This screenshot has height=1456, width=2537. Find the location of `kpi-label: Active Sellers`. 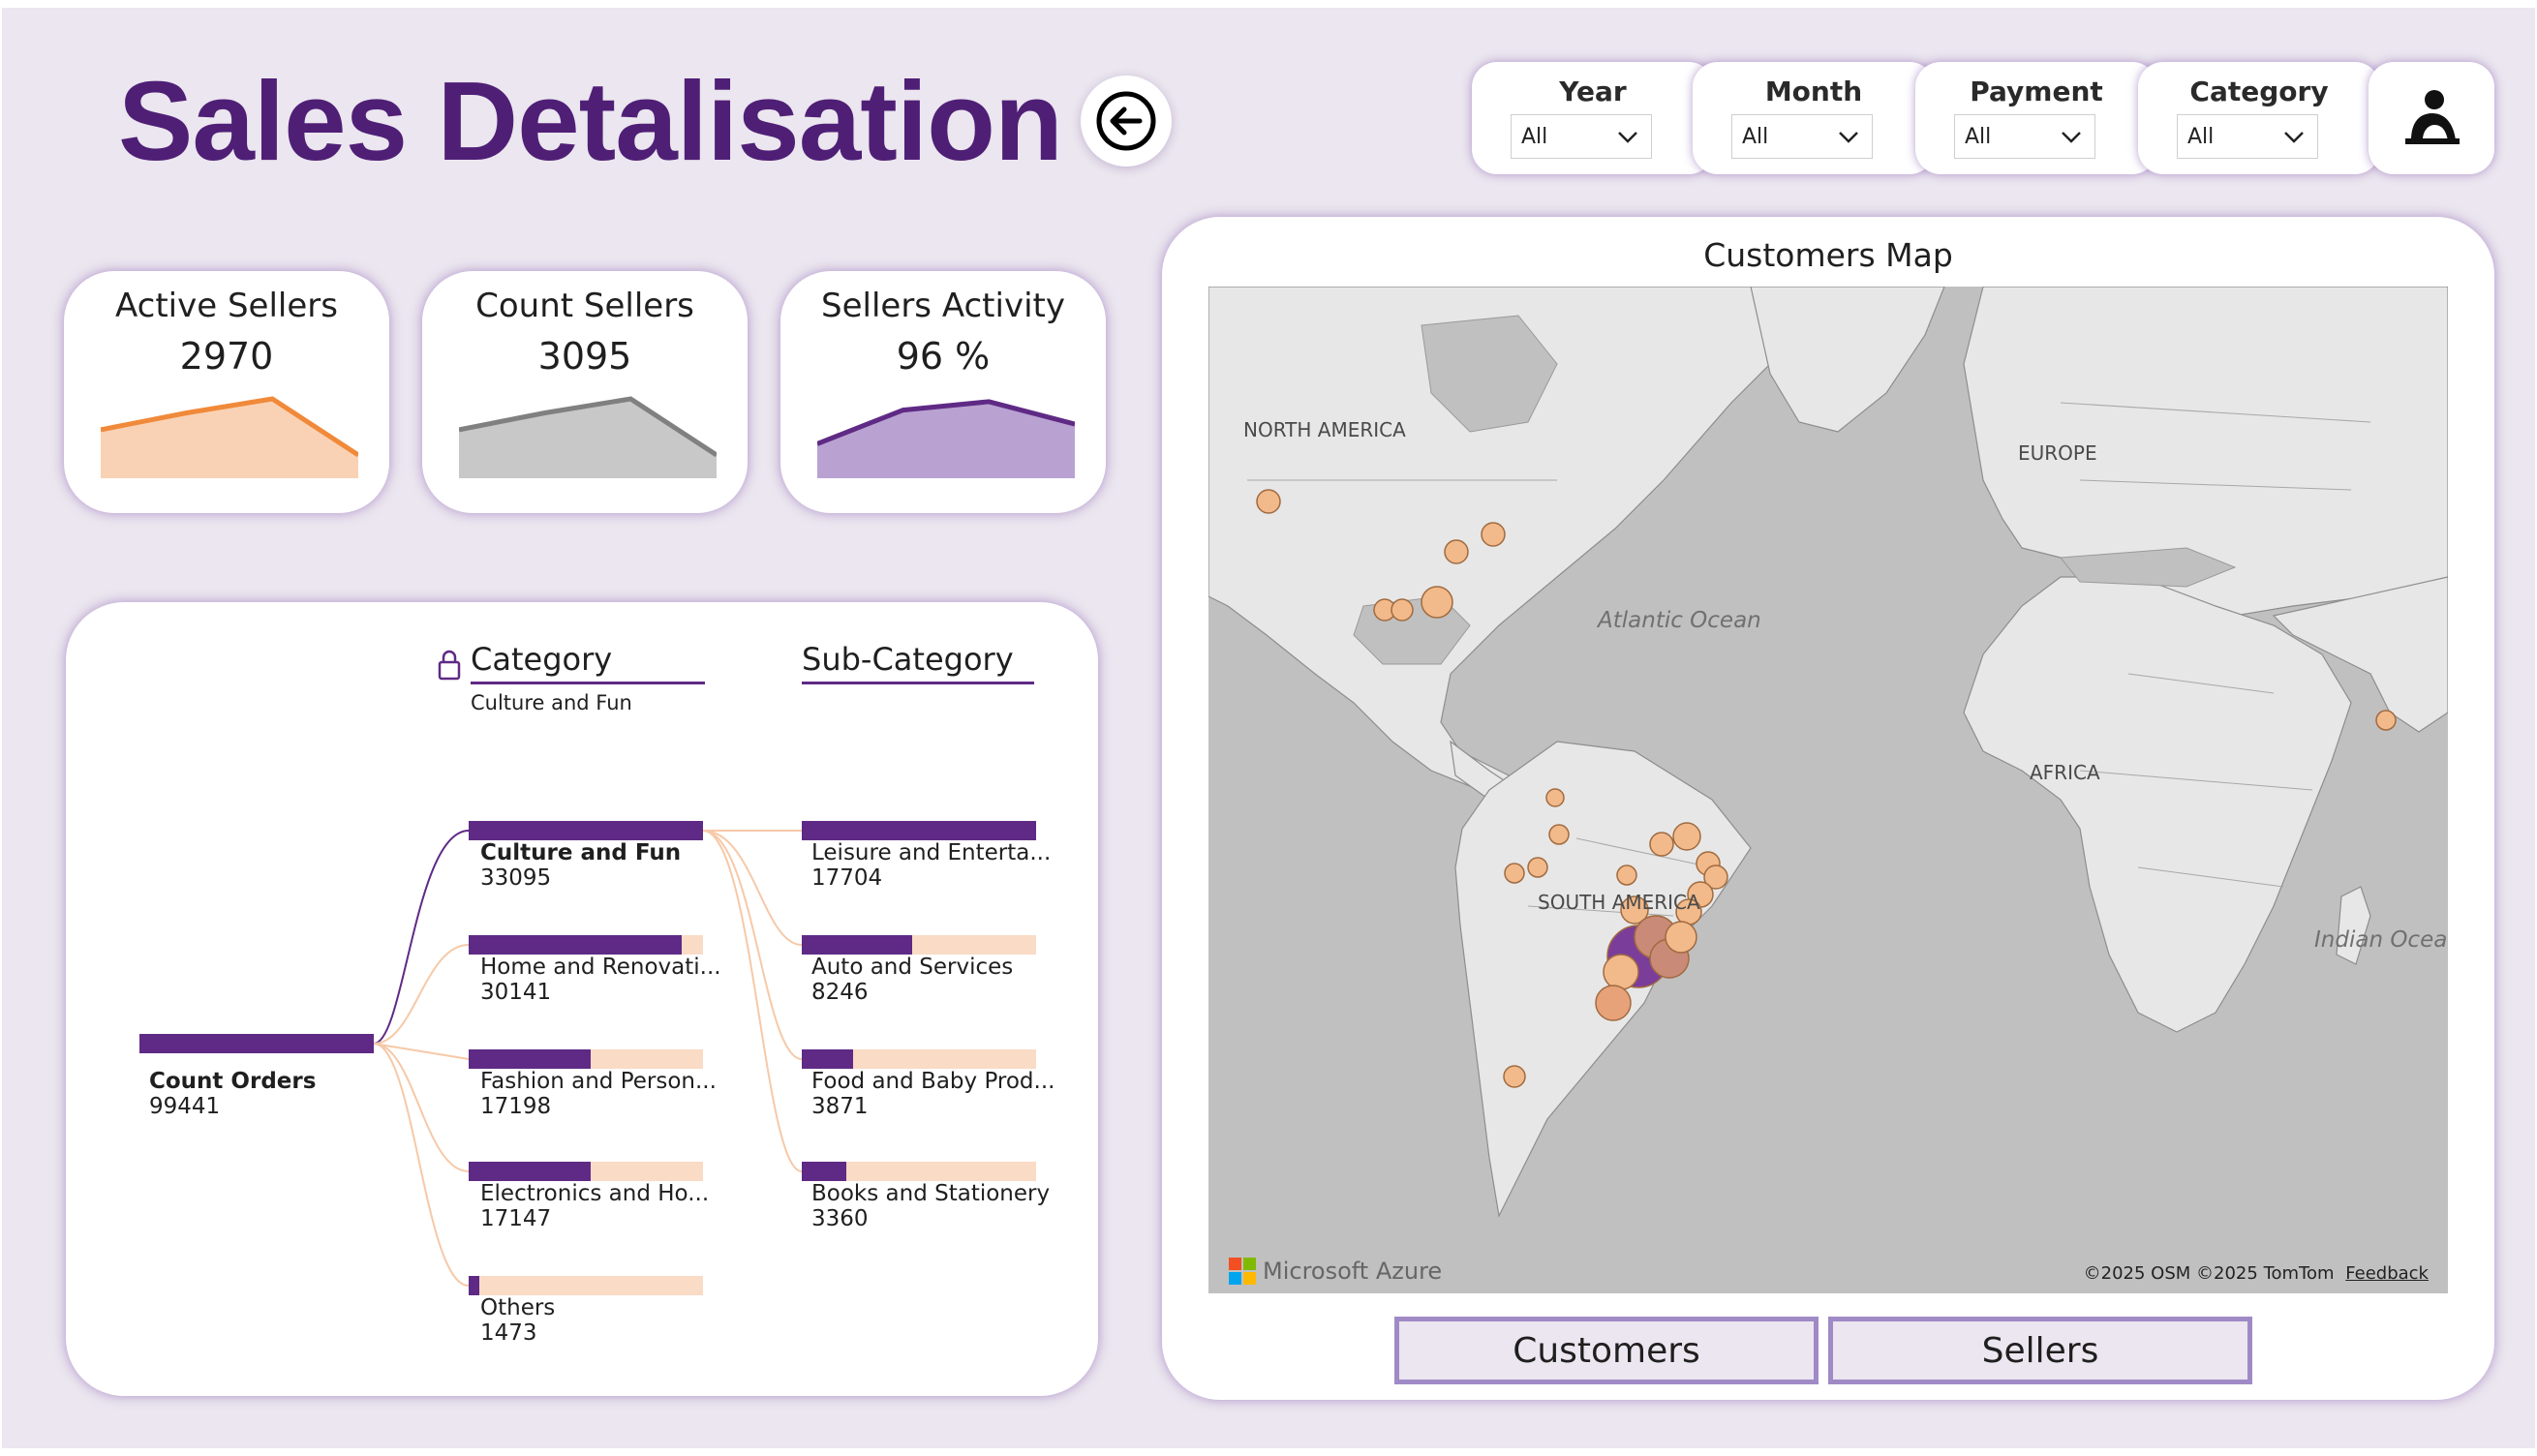

kpi-label: Active Sellers is located at coordinates (226, 306).